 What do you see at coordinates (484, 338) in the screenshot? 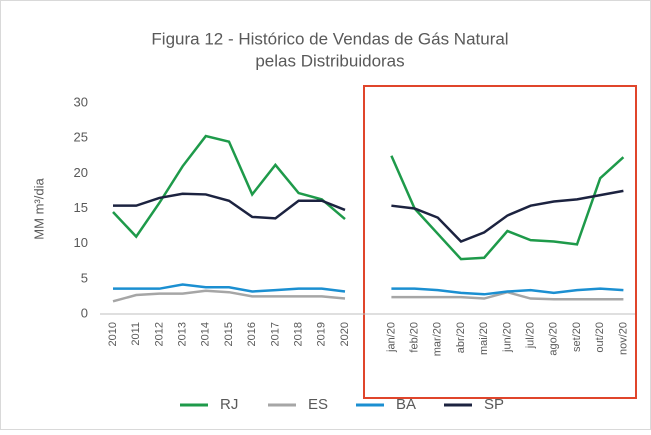
I see `x-tick-label: mai/20` at bounding box center [484, 338].